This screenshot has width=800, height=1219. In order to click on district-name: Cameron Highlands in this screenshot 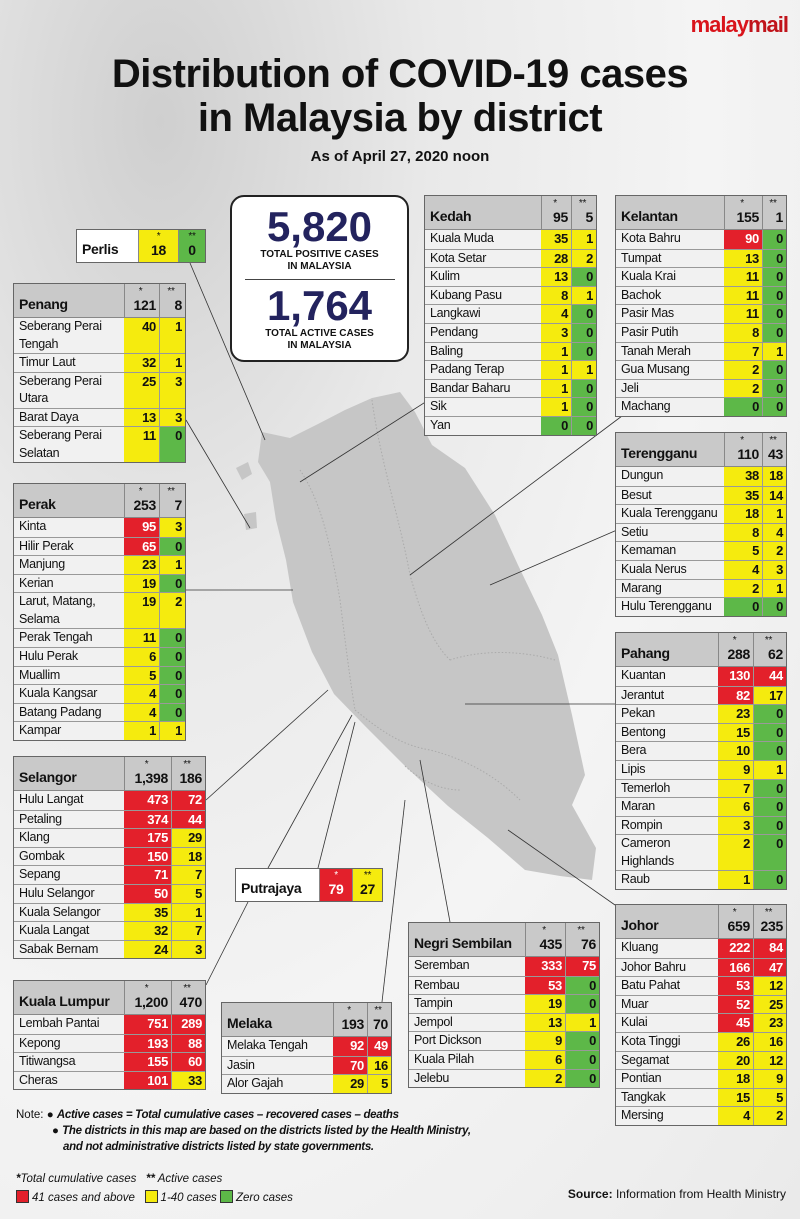, I will do `click(667, 853)`.